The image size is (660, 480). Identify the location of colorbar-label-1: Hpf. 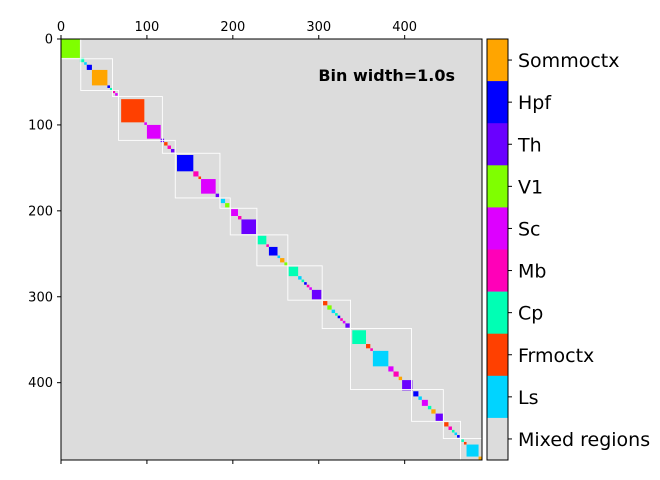
(535, 103).